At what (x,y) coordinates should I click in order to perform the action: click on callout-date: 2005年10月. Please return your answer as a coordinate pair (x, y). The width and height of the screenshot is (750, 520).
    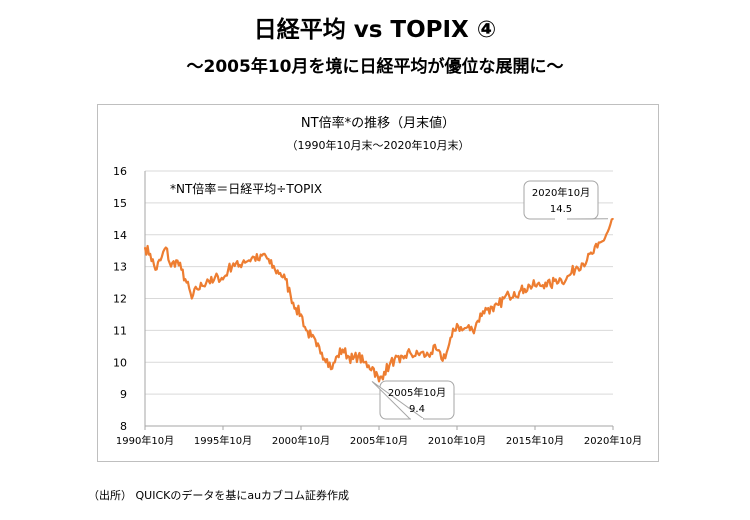
    Looking at the image, I should click on (417, 392).